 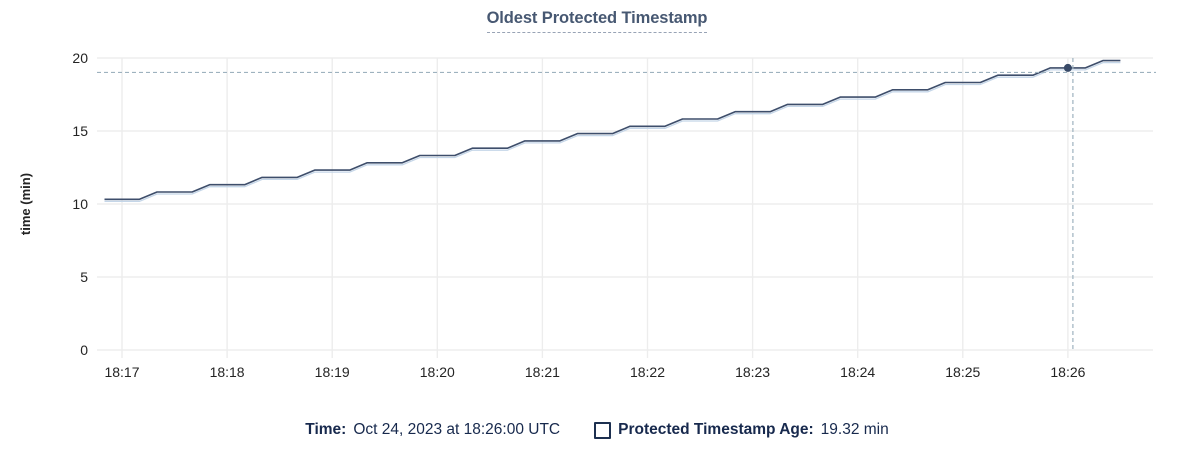 I want to click on hover-data-point, so click(x=1067, y=67).